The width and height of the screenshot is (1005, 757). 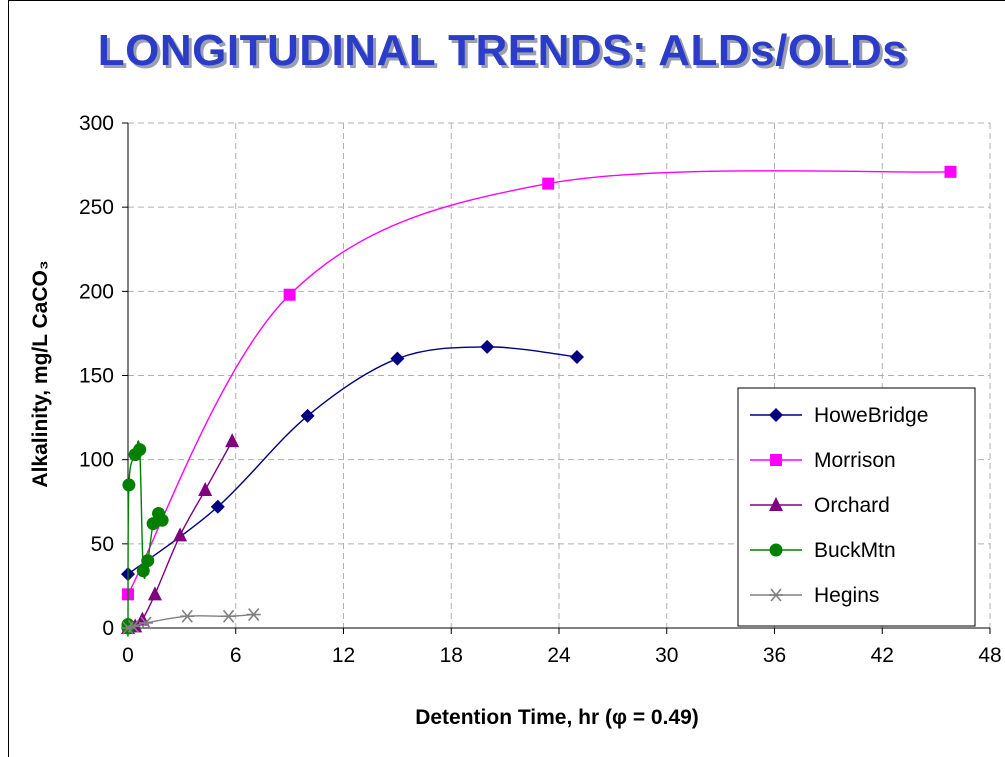 What do you see at coordinates (40, 373) in the screenshot?
I see `y-axis-label: Alkalinity, mg/L CaCO₃` at bounding box center [40, 373].